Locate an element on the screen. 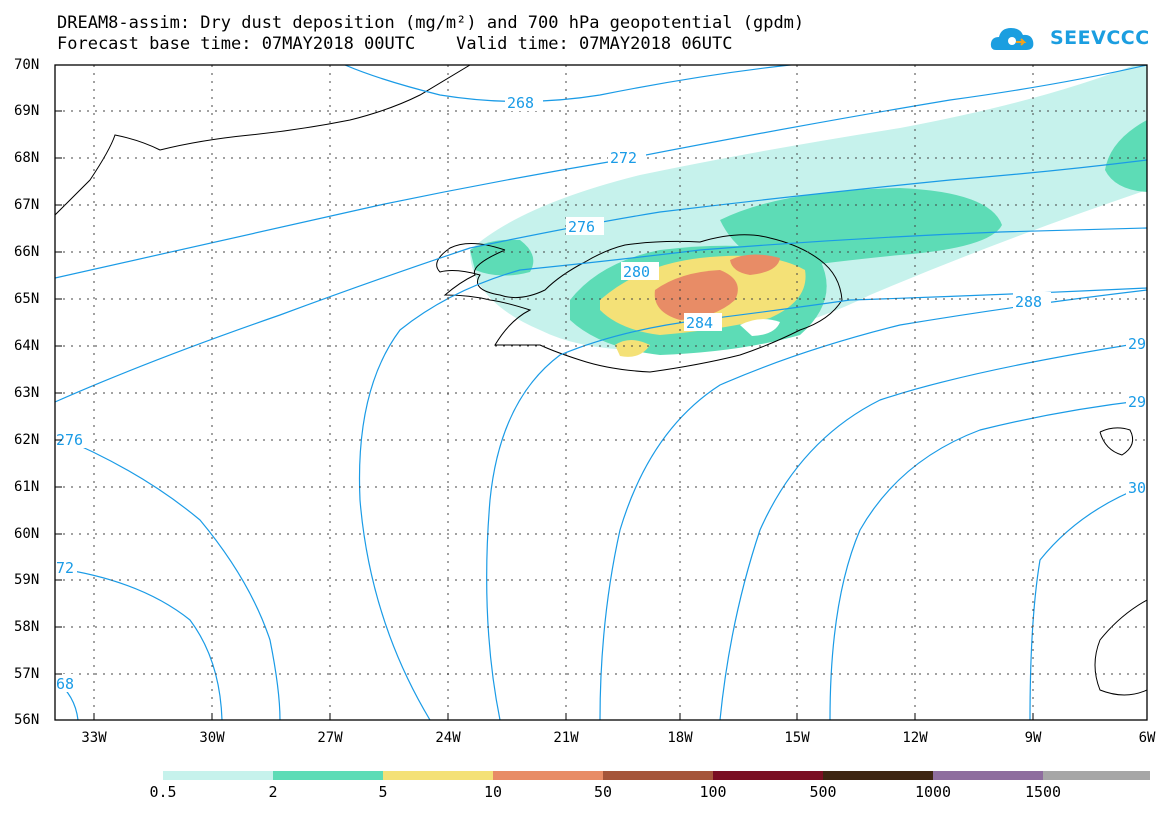 This screenshot has height=815, width=1175. lon-label: 15W is located at coordinates (797, 738).